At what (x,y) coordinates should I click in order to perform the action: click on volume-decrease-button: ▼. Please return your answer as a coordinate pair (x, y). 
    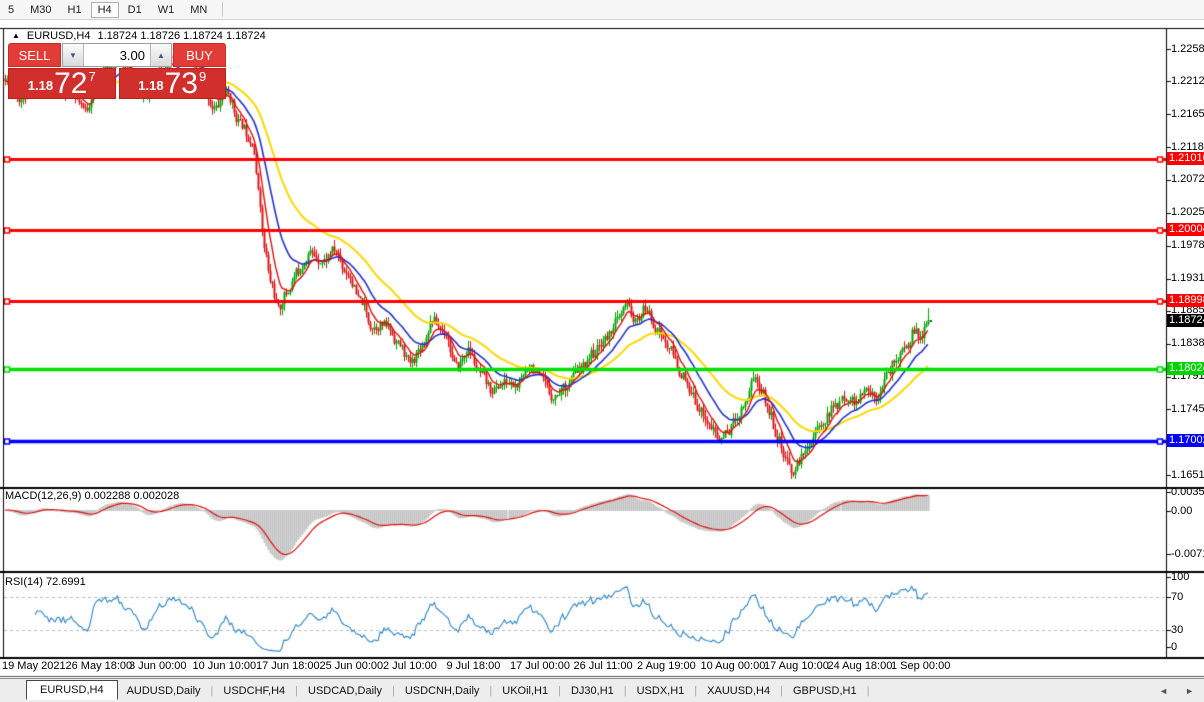
    Looking at the image, I should click on (73, 55).